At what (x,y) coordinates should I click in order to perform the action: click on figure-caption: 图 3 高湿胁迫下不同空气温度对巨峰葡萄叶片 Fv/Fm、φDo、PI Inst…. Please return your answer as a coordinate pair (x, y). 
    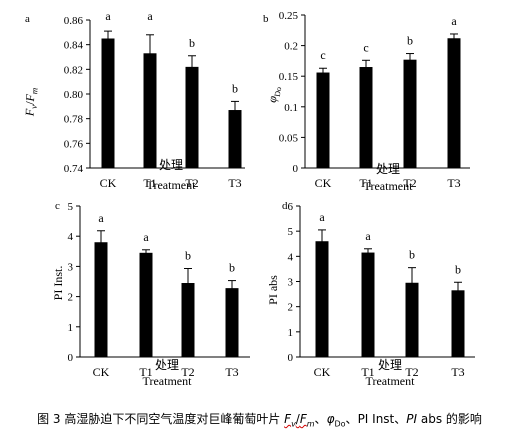
    Looking at the image, I should click on (259, 420).